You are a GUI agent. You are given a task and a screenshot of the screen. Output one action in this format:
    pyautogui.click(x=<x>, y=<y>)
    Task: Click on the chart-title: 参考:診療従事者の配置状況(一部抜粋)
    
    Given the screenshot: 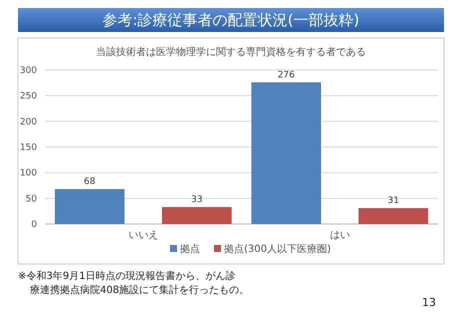 What is the action you would take?
    pyautogui.click(x=231, y=20)
    